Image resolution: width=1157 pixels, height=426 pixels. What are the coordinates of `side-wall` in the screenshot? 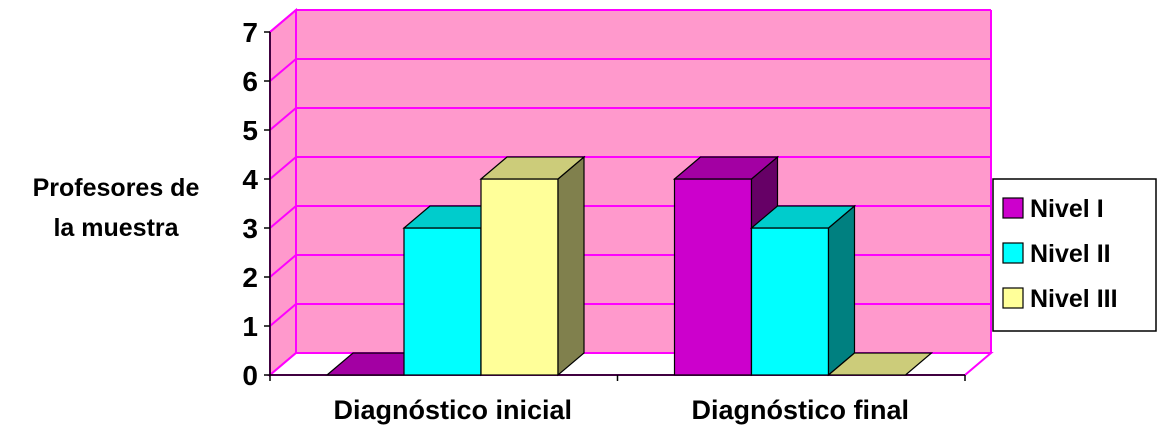 It's located at (283, 192).